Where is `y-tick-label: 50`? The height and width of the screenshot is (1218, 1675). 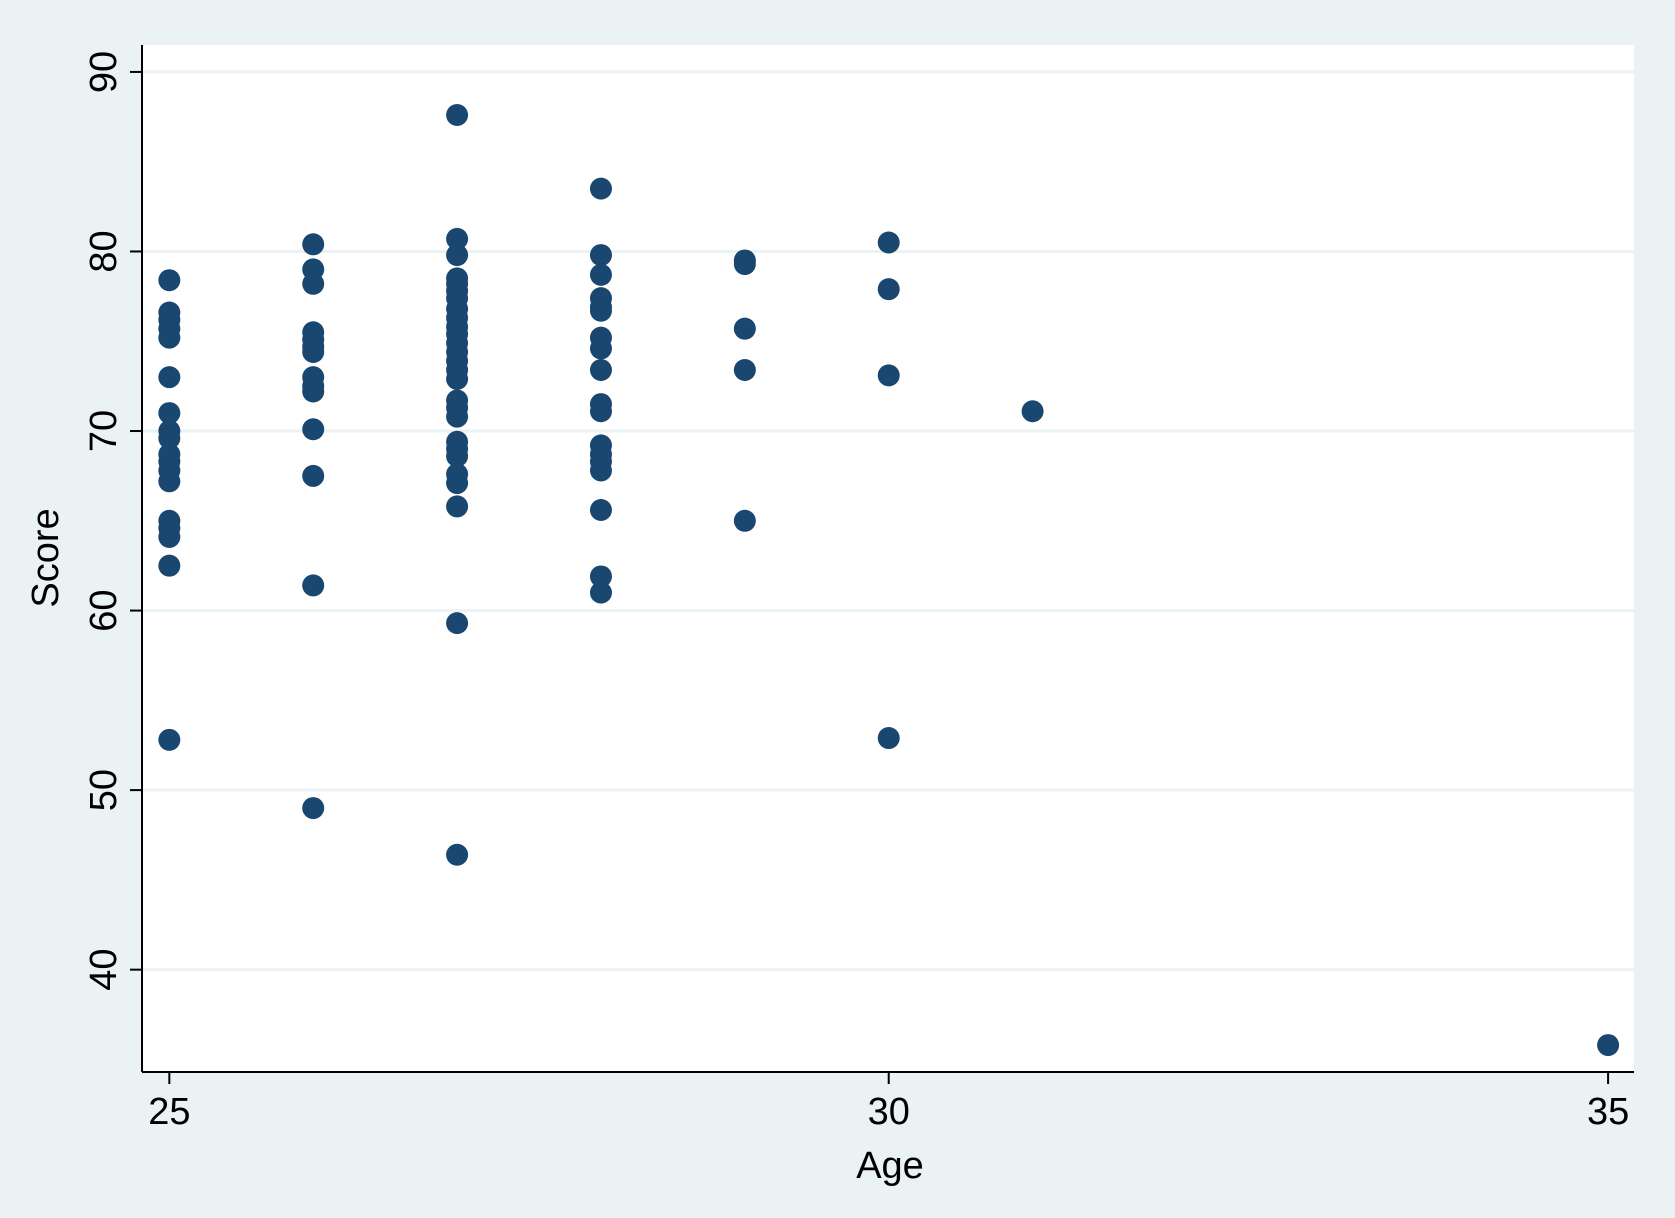 y-tick-label: 50 is located at coordinates (104, 790).